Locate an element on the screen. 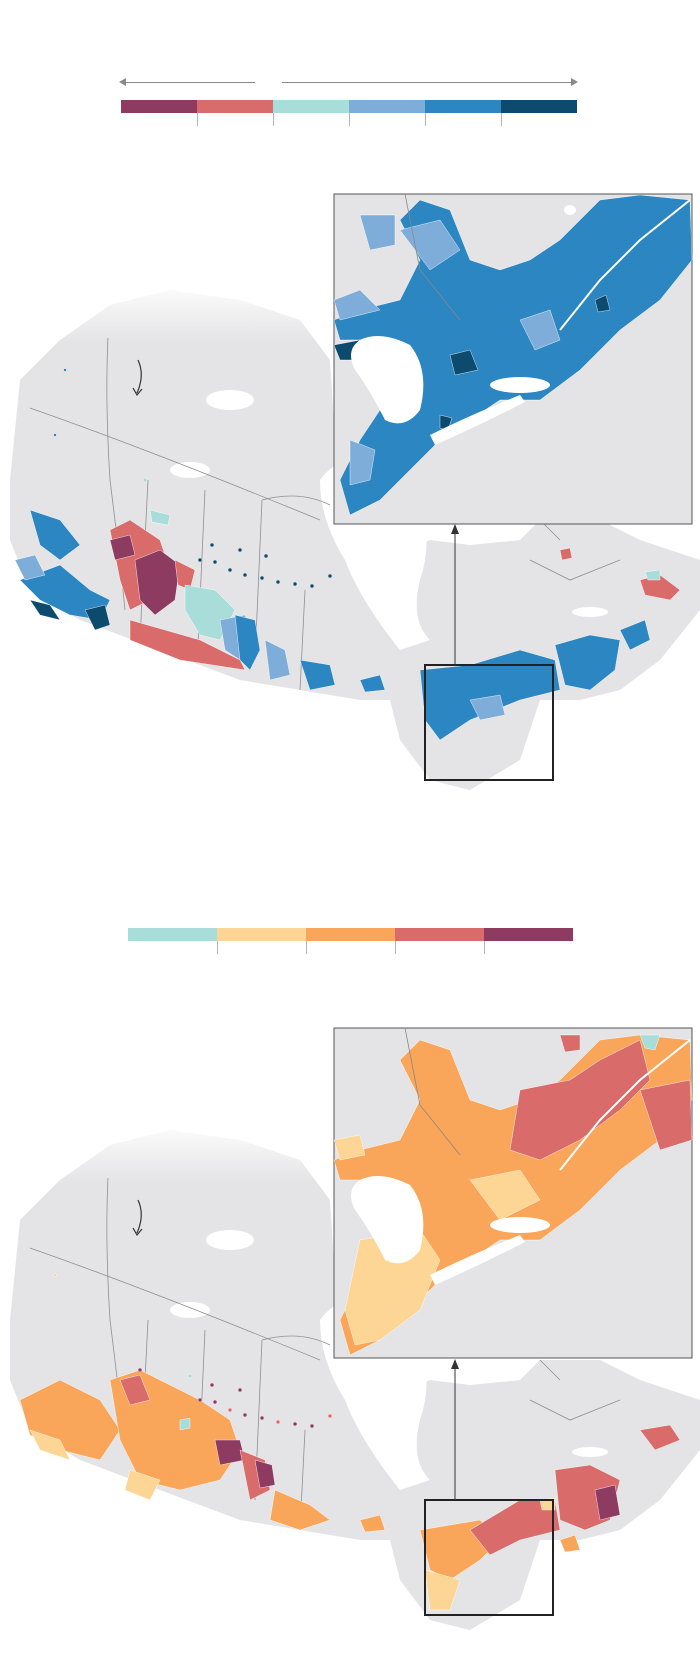 The height and width of the screenshot is (1679, 700). legend-left-arrow is located at coordinates (187, 82).